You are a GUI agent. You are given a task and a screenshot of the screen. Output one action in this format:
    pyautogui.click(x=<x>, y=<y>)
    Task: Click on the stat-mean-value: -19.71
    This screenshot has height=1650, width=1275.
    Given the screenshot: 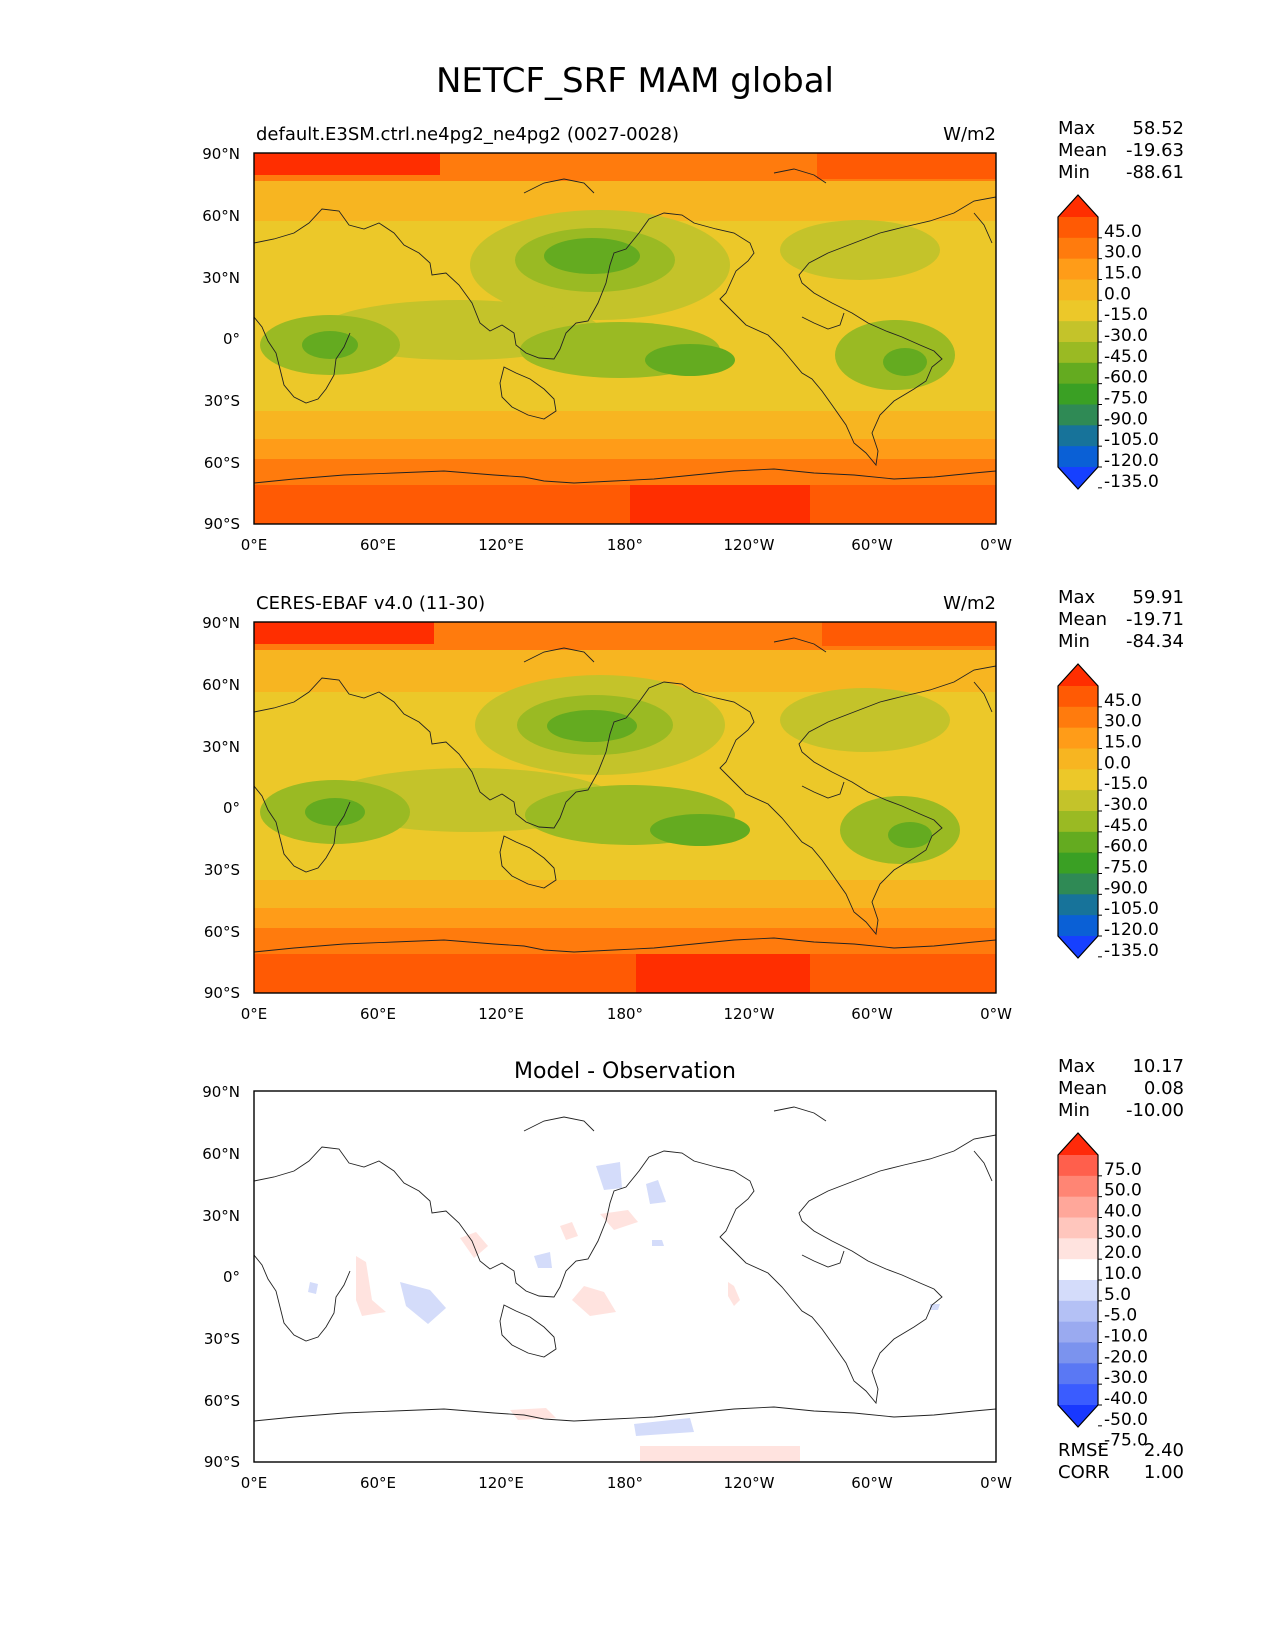 What is the action you would take?
    pyautogui.click(x=1155, y=619)
    